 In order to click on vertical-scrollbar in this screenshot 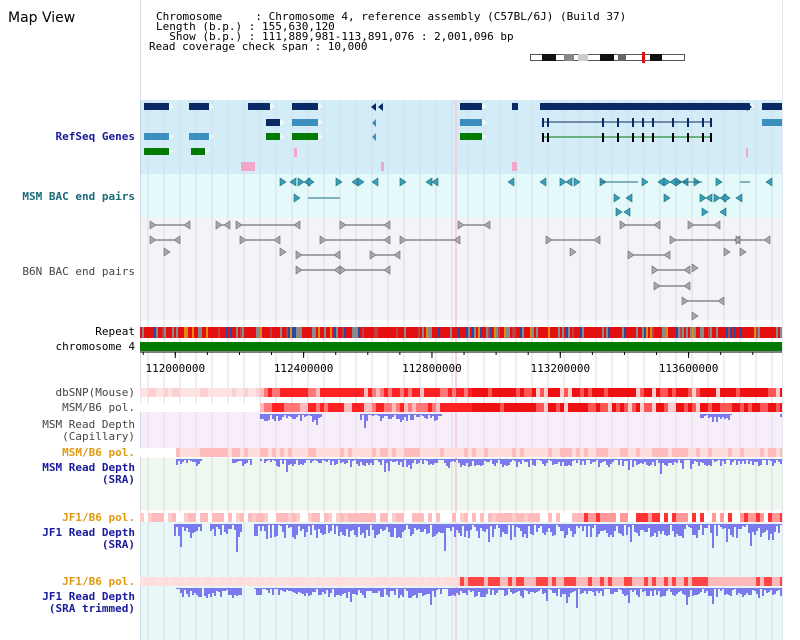, I will do `click(791, 320)`.